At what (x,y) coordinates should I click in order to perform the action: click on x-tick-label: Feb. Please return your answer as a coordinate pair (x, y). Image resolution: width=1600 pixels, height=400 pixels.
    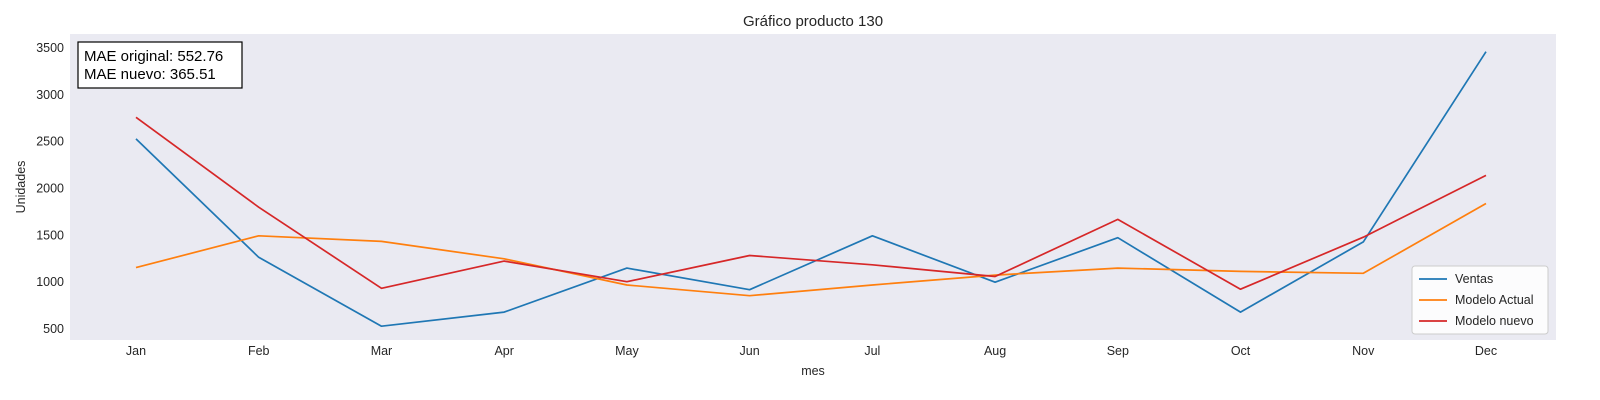
    Looking at the image, I should click on (259, 351).